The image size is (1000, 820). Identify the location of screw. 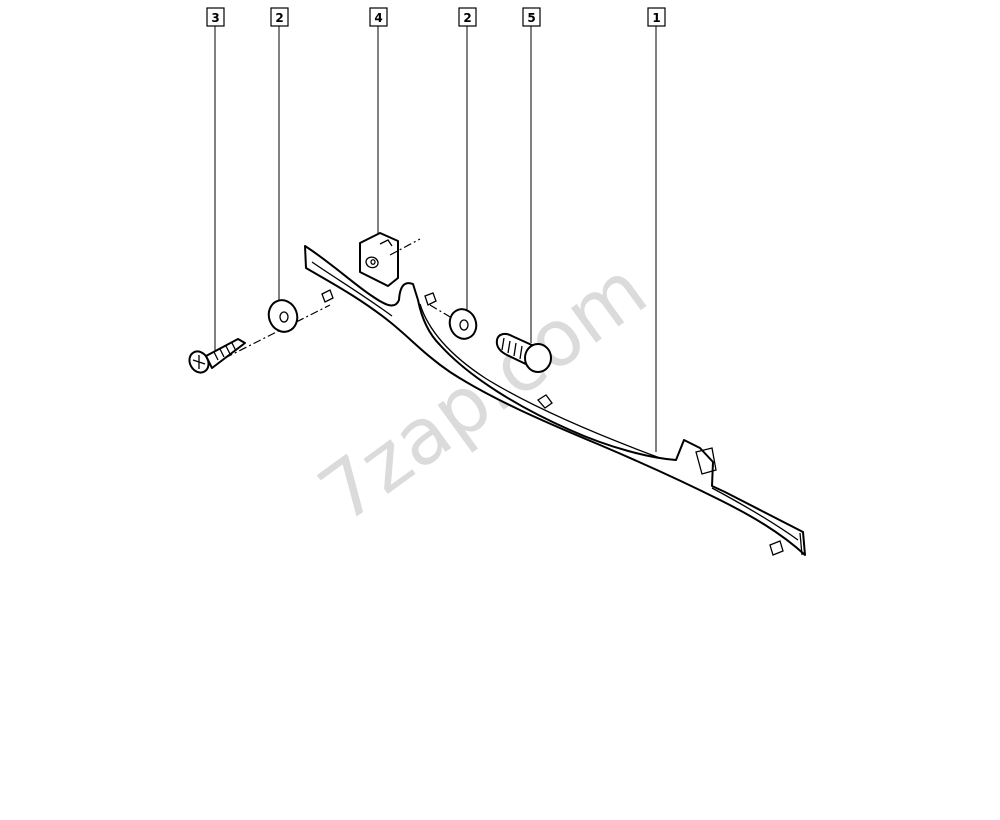
(217, 356).